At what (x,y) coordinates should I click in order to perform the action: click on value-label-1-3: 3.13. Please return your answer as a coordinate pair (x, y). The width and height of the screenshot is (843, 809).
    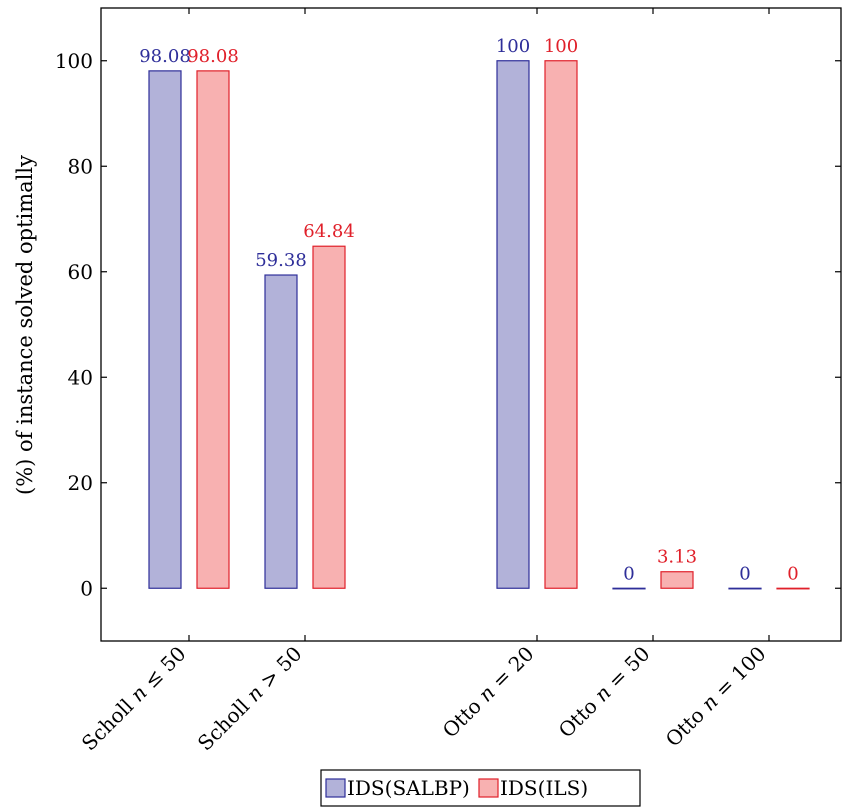
    Looking at the image, I should click on (677, 557).